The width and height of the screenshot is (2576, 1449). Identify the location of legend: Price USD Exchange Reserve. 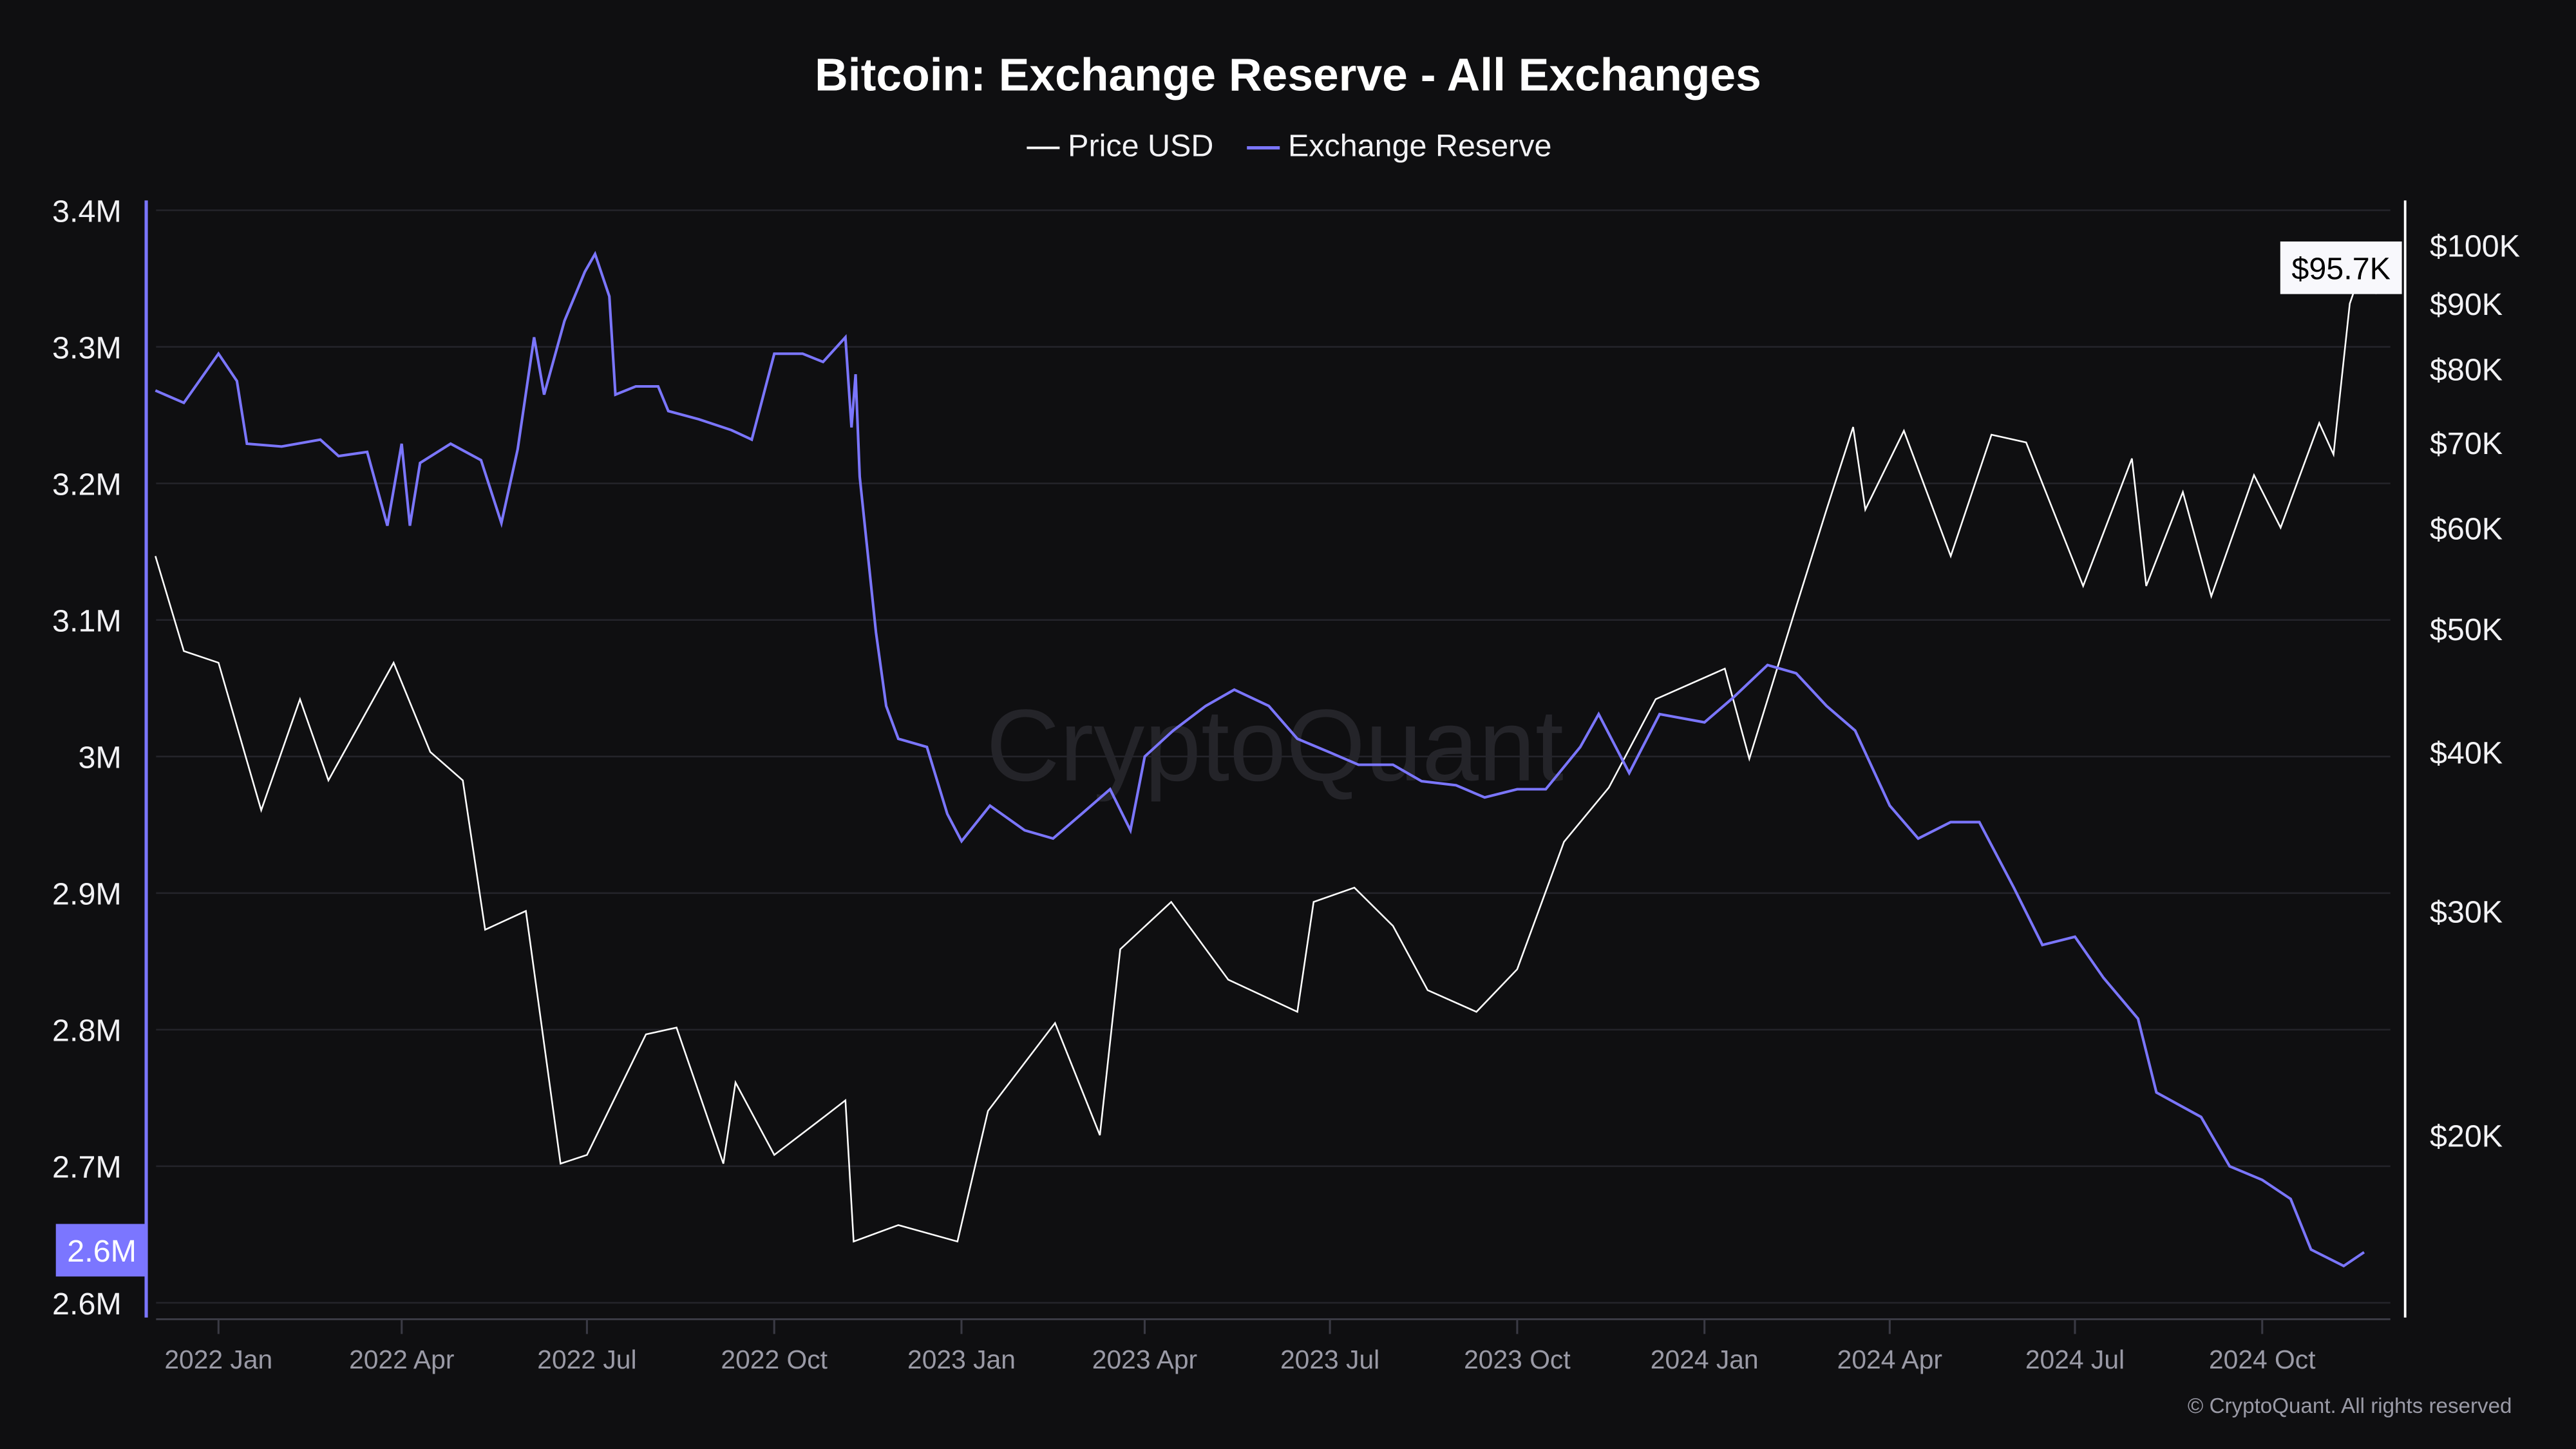
(1289, 145).